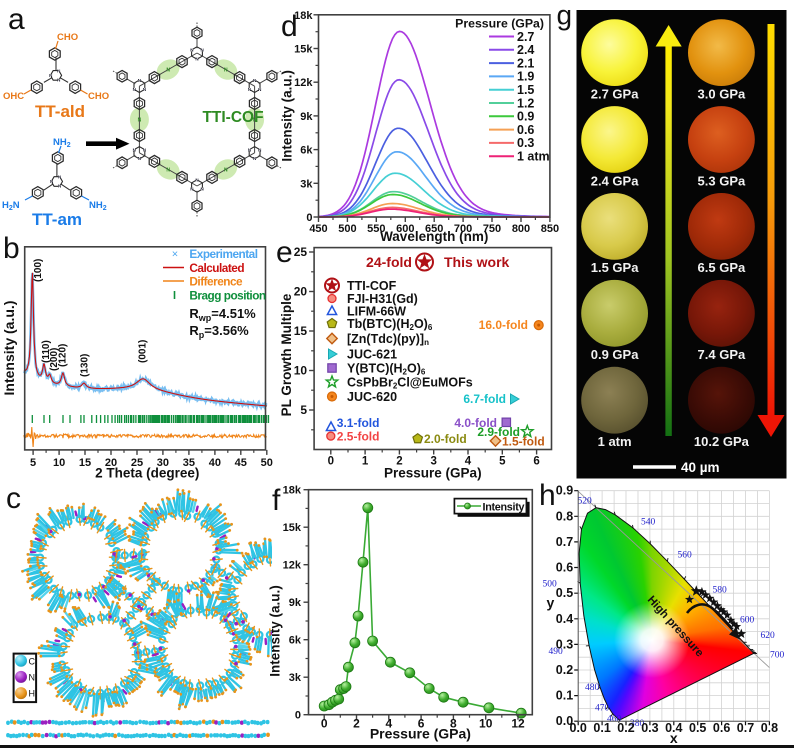 This screenshot has width=794, height=748. What do you see at coordinates (222, 314) in the screenshot?
I see `svg-text: Rwp=4.51%` at bounding box center [222, 314].